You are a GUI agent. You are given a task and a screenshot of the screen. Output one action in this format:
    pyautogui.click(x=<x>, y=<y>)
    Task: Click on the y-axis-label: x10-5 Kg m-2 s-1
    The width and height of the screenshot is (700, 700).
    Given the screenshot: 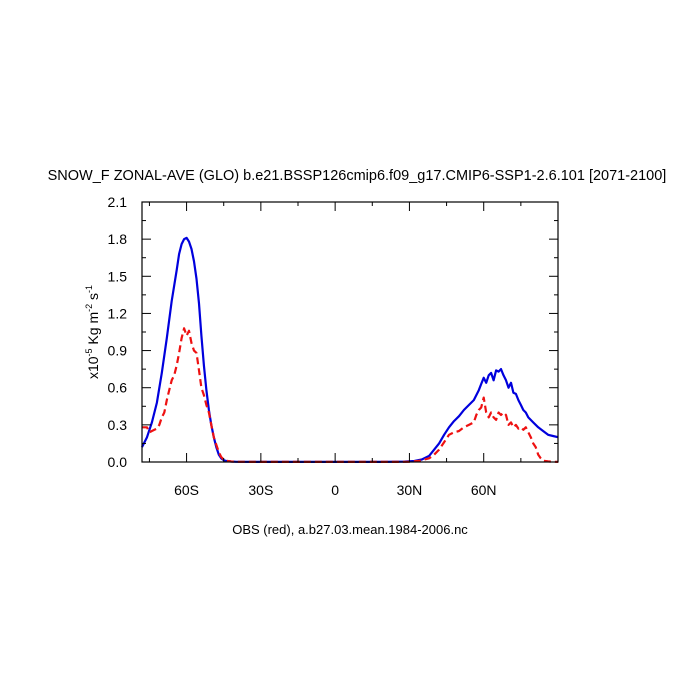 What is the action you would take?
    pyautogui.click(x=92, y=332)
    